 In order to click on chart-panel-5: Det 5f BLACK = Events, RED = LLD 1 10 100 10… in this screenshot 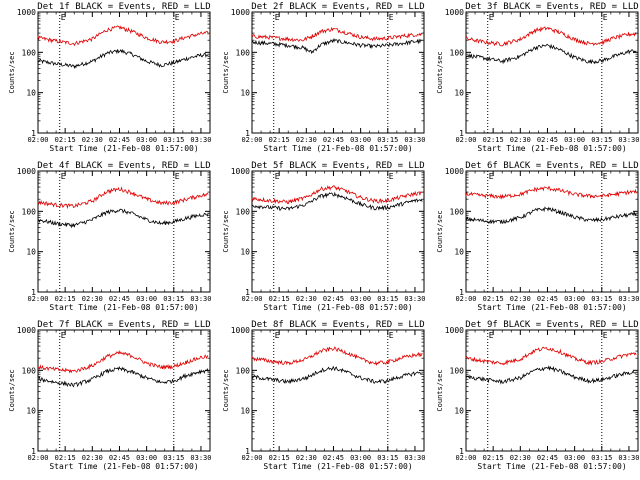, I will do `click(323, 236)`.